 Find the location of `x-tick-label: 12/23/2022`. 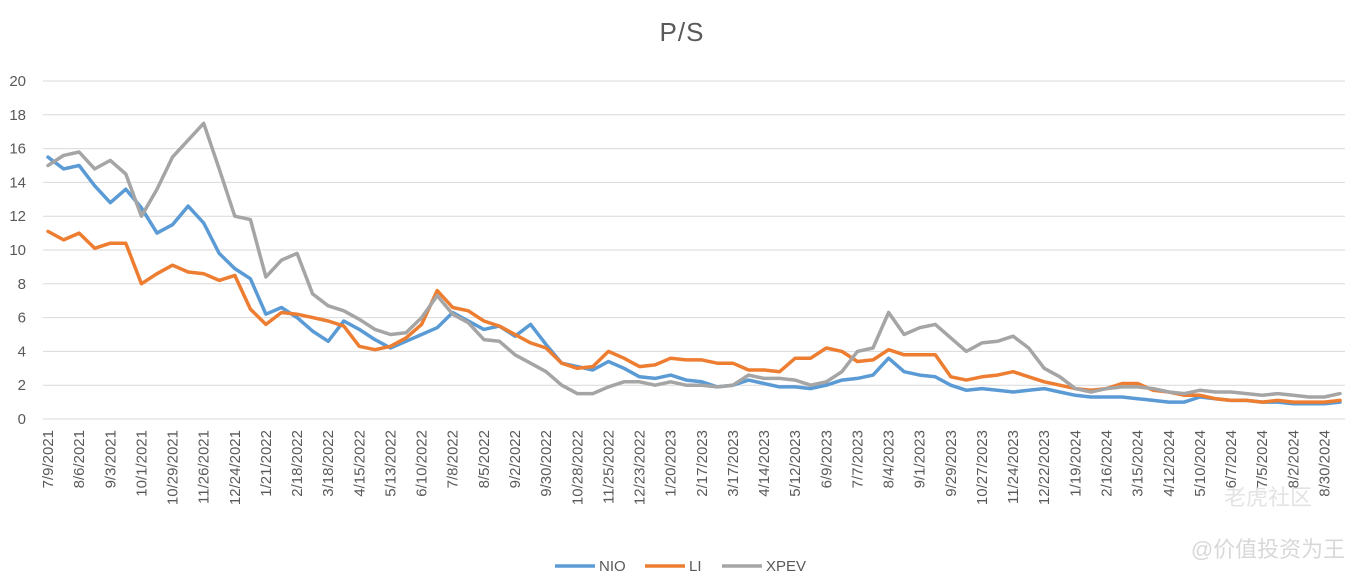

x-tick-label: 12/23/2022 is located at coordinates (640, 467).